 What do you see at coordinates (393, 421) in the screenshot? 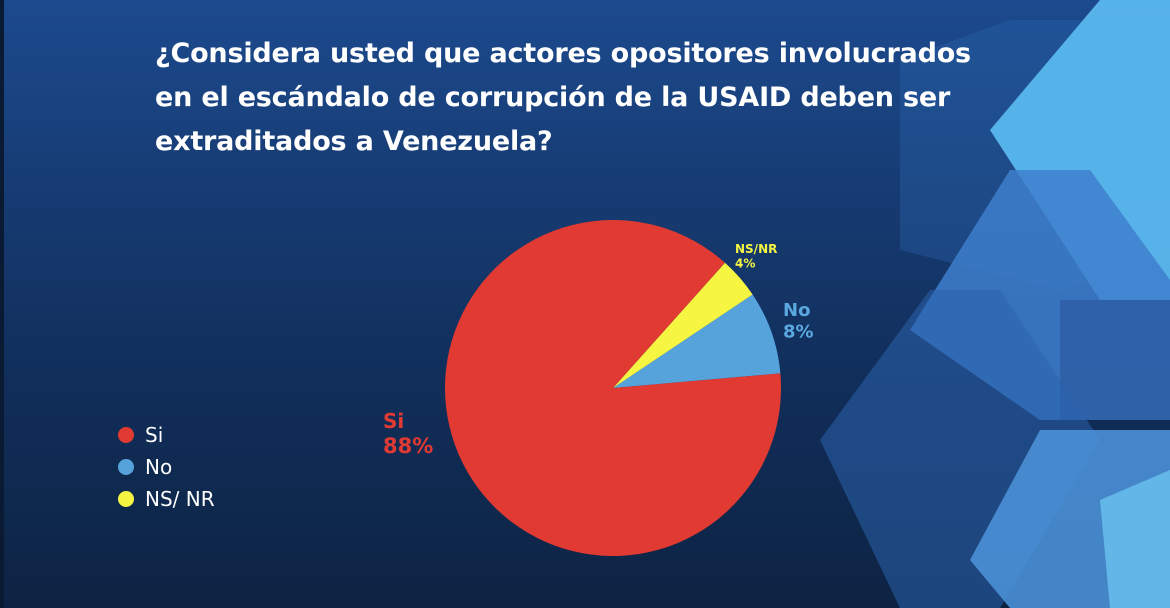
I see `slice-label-si: Si` at bounding box center [393, 421].